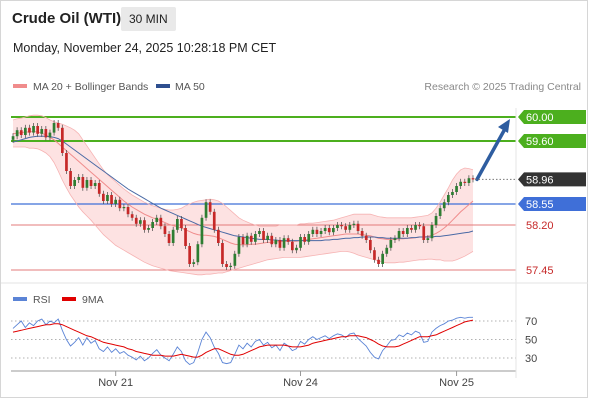 This screenshot has height=400, width=590. Describe the element at coordinates (20, 86) in the screenshot. I see `ma20-legend-swatch` at that location.